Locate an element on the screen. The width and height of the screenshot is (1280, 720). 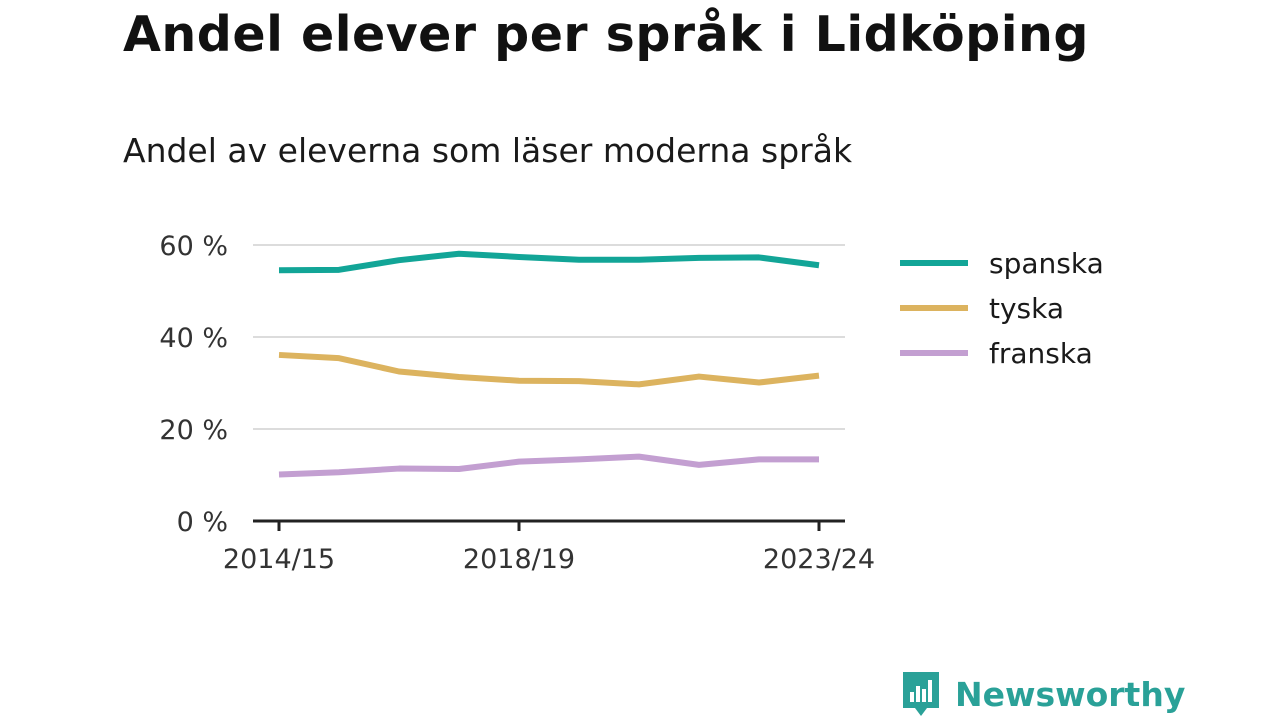
x-tick-label: 2018/19 is located at coordinates (519, 559).